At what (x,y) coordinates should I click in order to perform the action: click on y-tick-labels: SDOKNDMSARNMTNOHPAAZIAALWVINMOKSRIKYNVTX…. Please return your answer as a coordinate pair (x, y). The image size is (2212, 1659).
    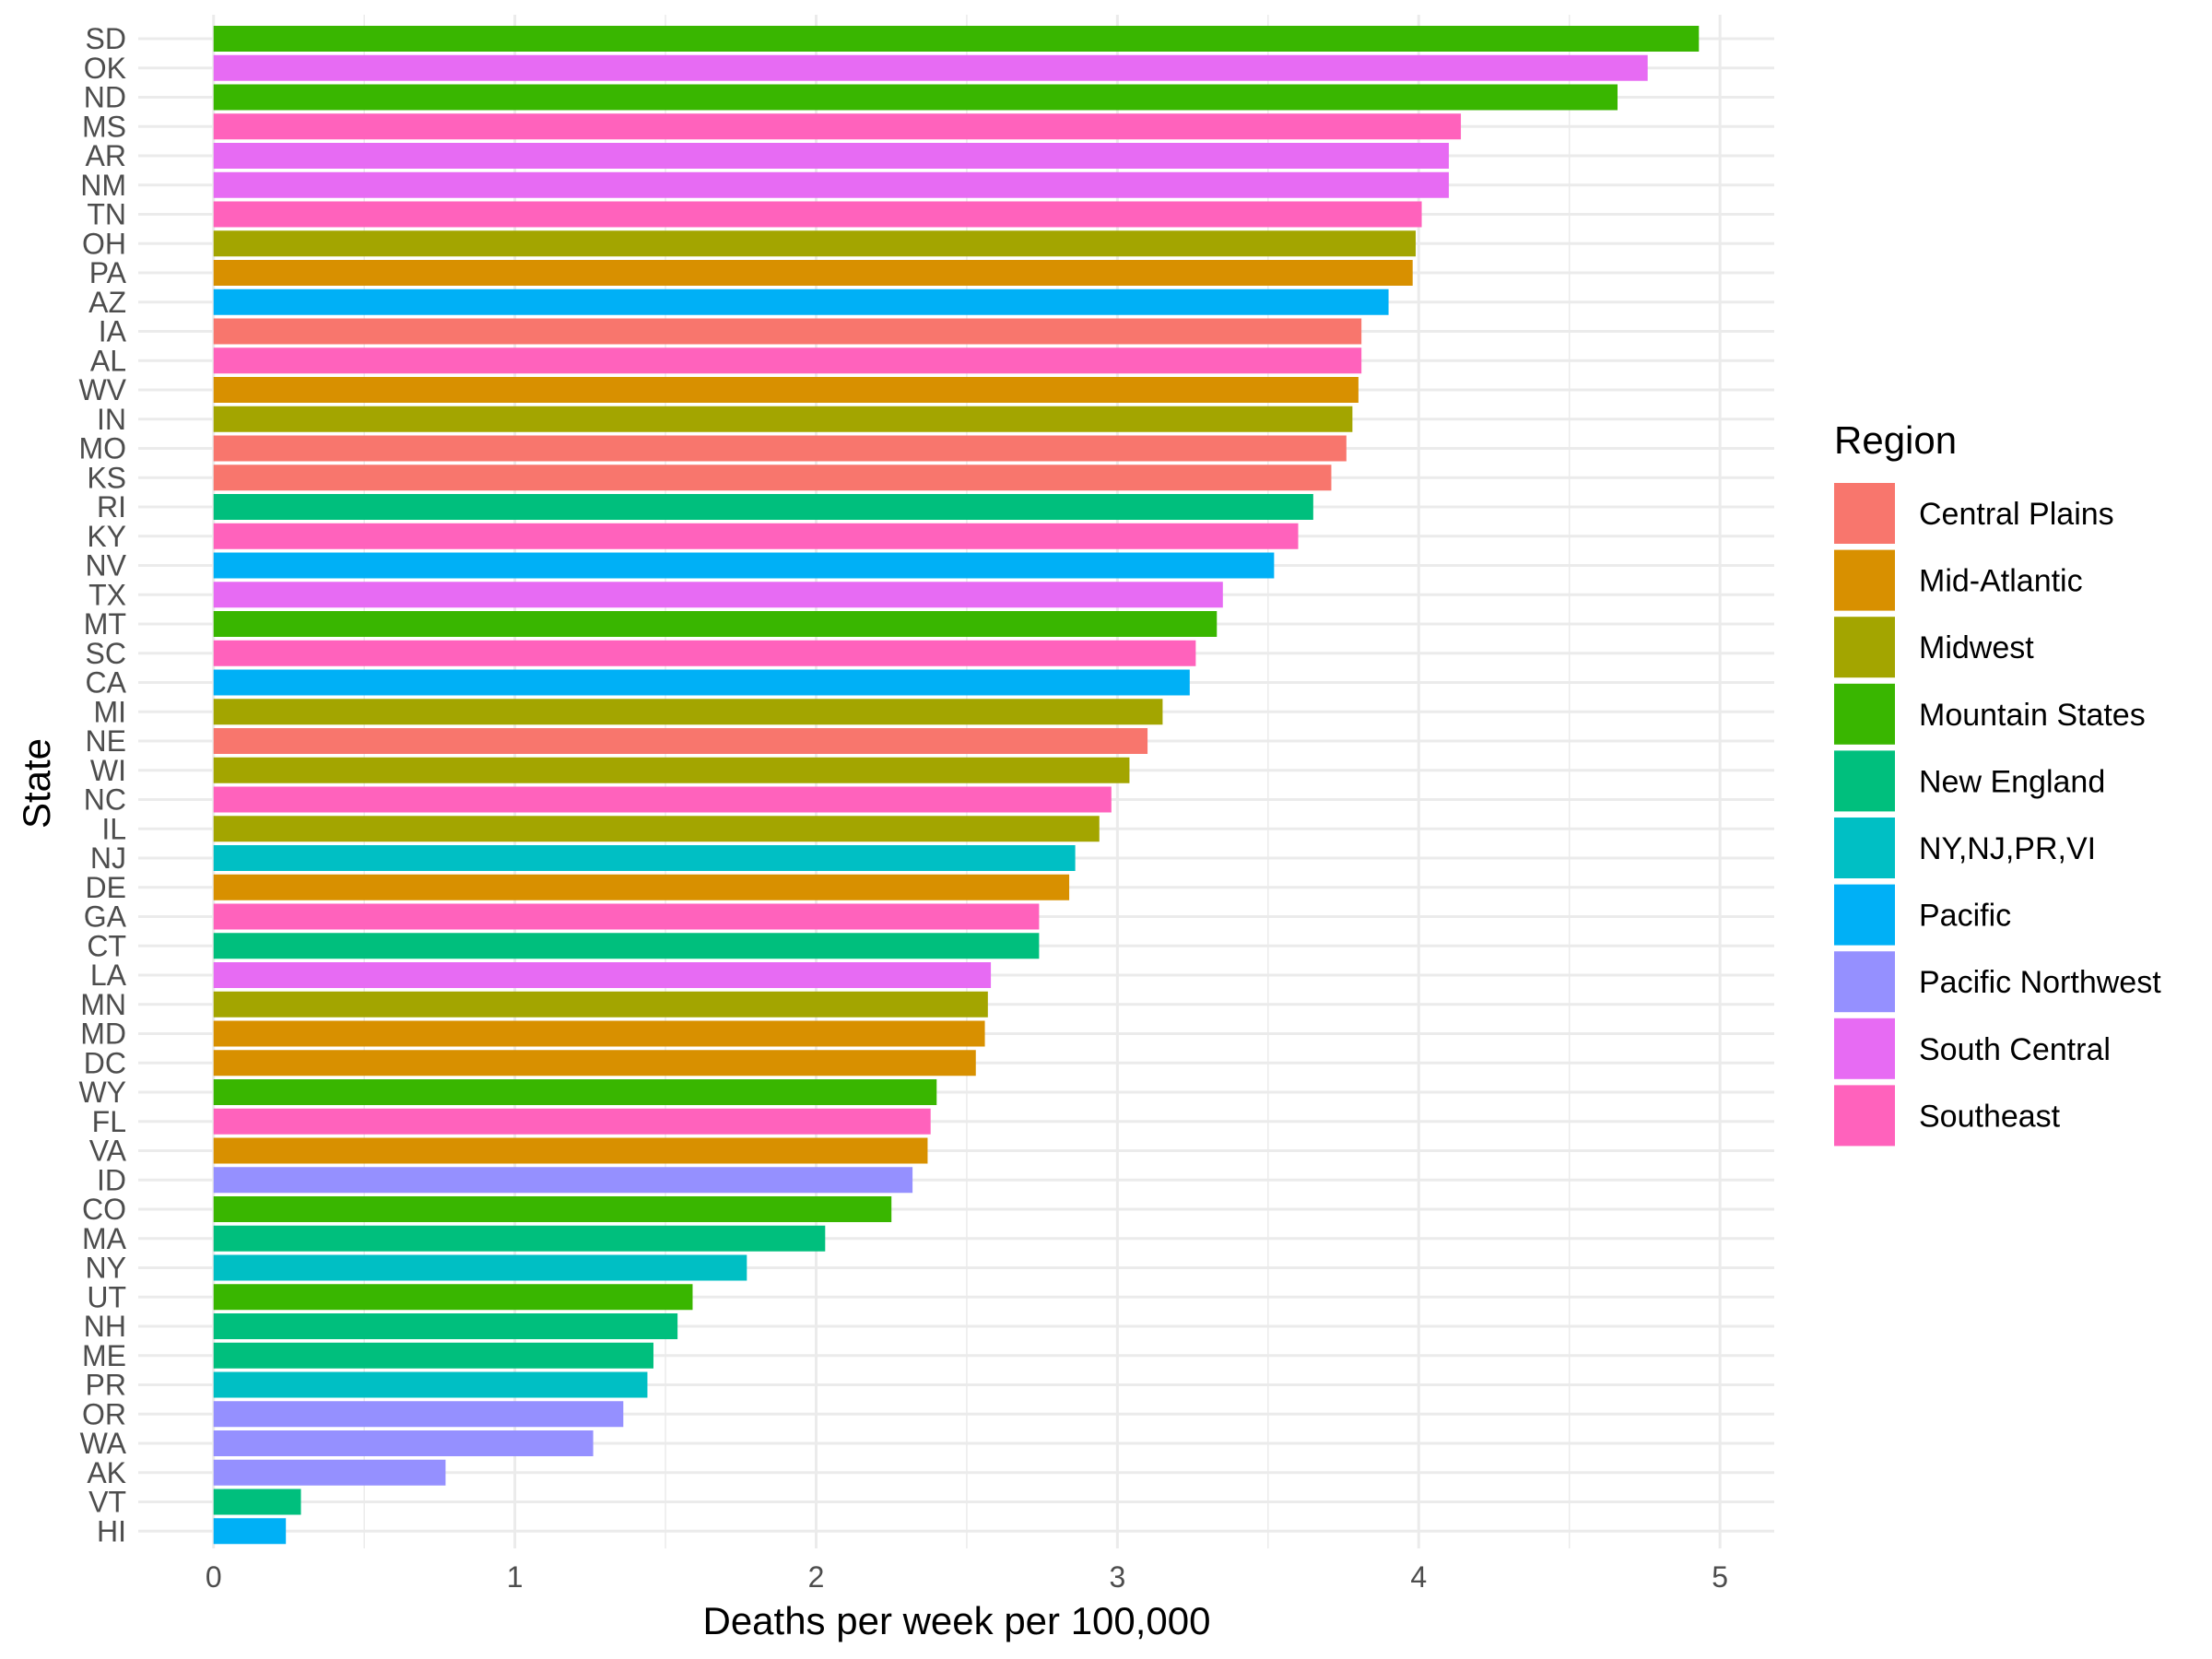
    Looking at the image, I should click on (102, 784).